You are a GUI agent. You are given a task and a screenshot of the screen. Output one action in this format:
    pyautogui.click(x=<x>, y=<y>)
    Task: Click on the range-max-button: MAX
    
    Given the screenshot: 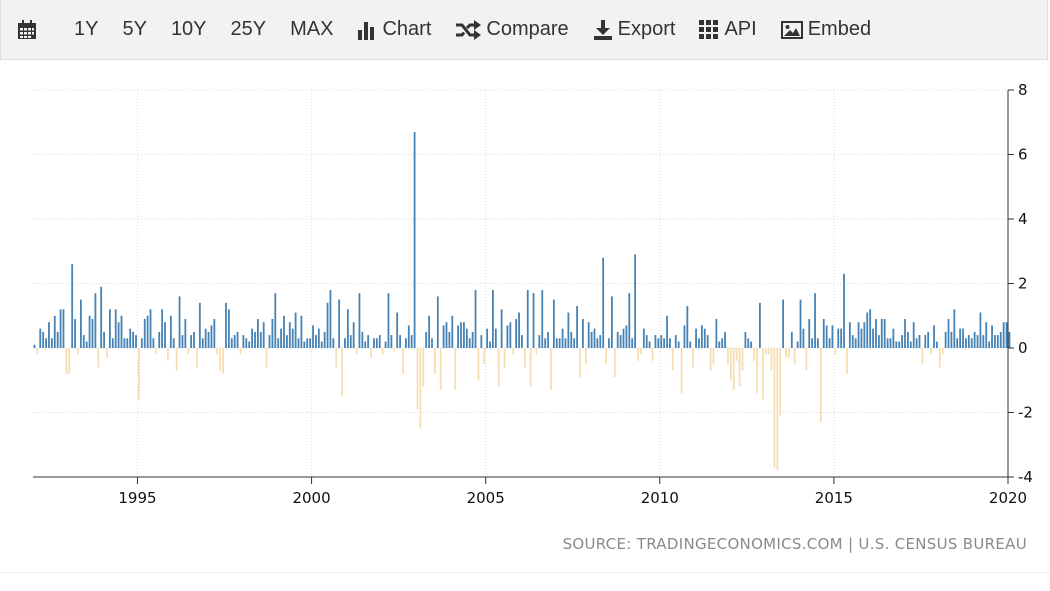 What is the action you would take?
    pyautogui.click(x=312, y=29)
    